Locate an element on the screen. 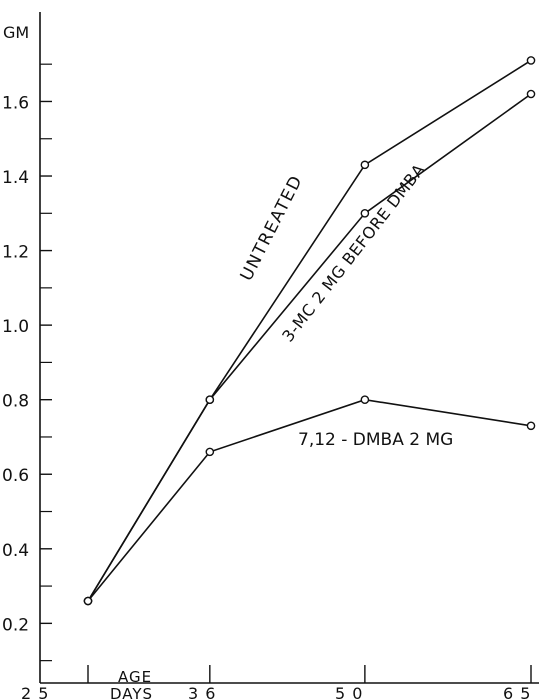 Image resolution: width=545 pixels, height=700 pixels. x-tick-label: 6 5 is located at coordinates (517, 692).